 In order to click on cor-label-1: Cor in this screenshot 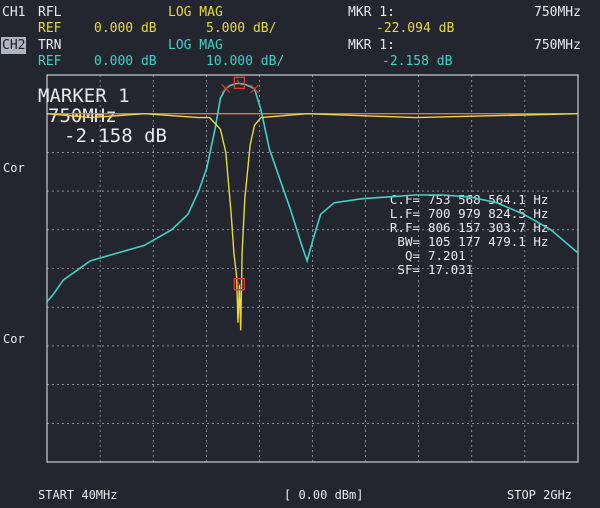, I will do `click(14, 168)`.